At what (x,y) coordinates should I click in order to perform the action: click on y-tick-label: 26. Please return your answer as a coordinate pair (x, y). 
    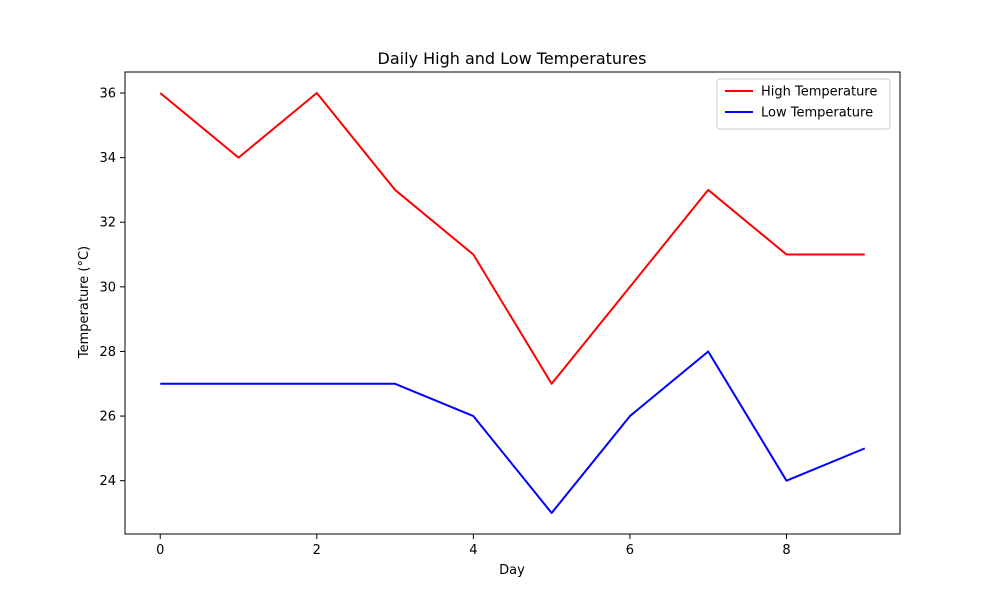
    Looking at the image, I should click on (107, 417).